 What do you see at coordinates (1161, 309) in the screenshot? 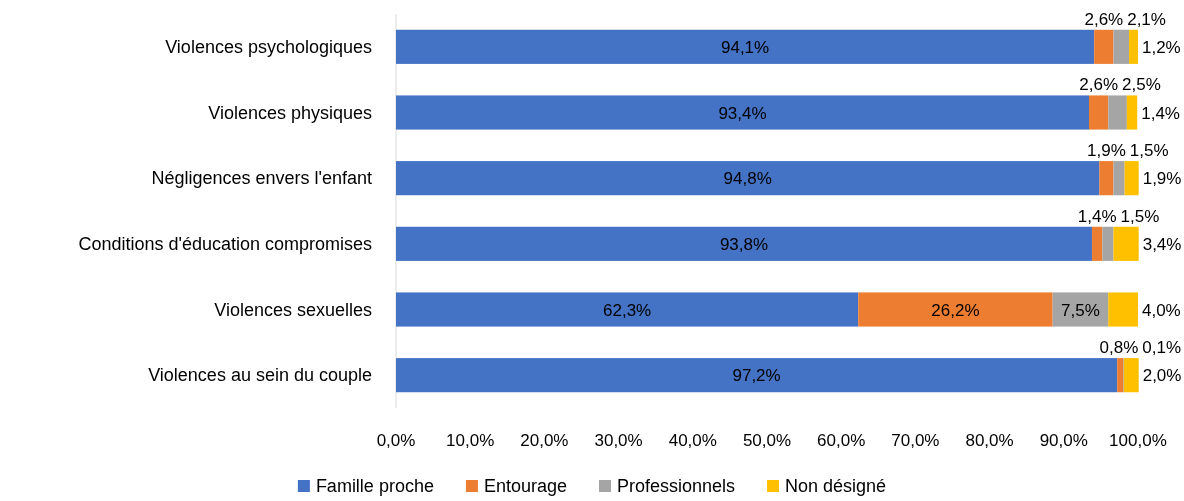
I see `data-label: 4,0%` at bounding box center [1161, 309].